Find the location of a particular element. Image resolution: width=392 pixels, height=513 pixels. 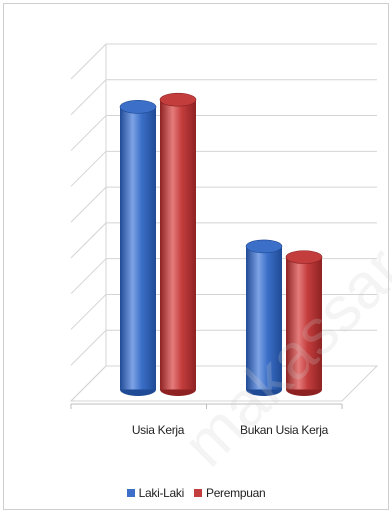

legend-swatch-laki-laki is located at coordinates (130, 493).